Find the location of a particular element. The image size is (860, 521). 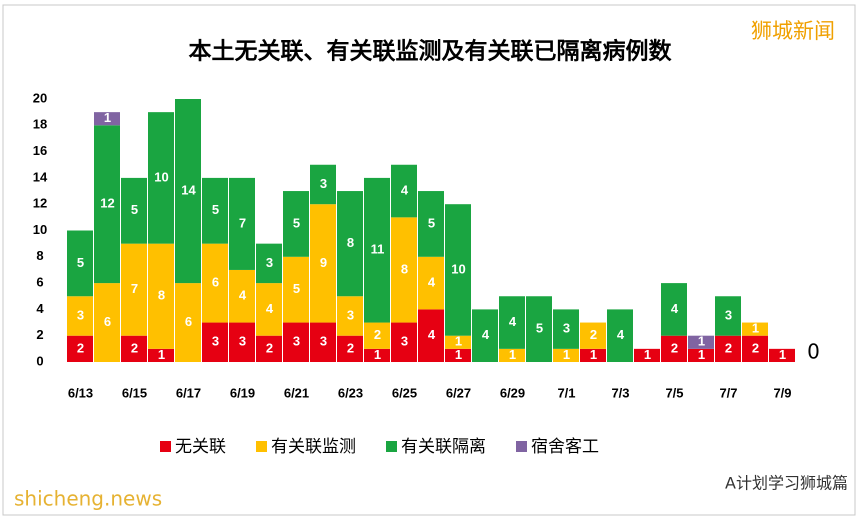

x-tick-label: 7/3 is located at coordinates (620, 392).